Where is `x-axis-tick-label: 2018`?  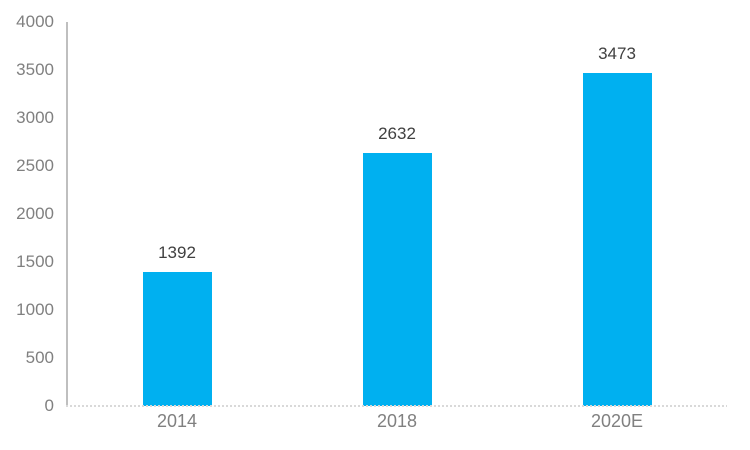 x-axis-tick-label: 2018 is located at coordinates (397, 421).